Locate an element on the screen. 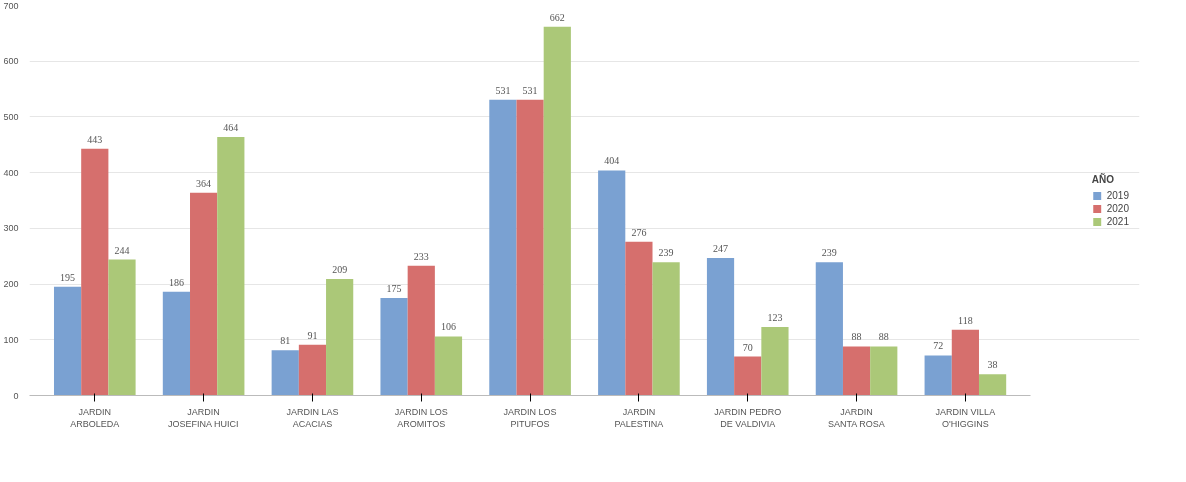 The width and height of the screenshot is (1186, 482). y-tick-label: 200 is located at coordinates (11, 284).